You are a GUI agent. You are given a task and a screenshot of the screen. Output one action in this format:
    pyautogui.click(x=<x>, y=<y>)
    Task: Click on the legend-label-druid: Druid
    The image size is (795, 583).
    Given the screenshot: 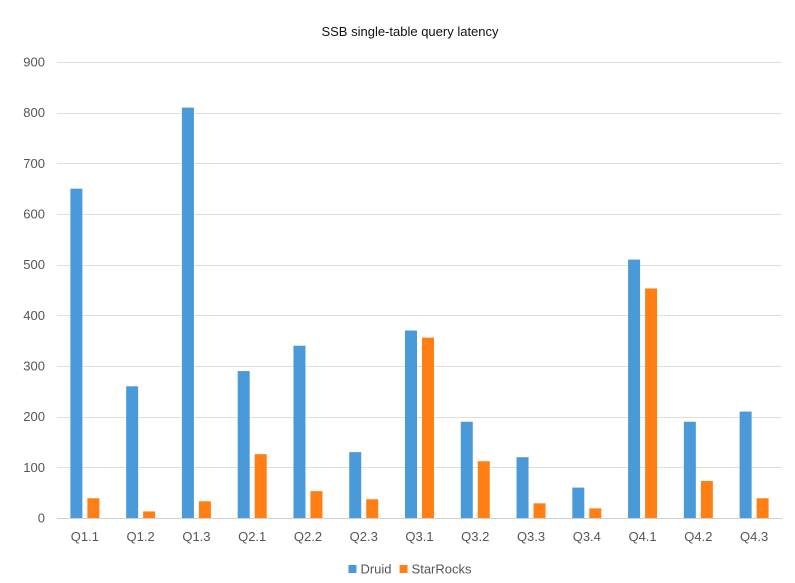 What is the action you would take?
    pyautogui.click(x=375, y=569)
    